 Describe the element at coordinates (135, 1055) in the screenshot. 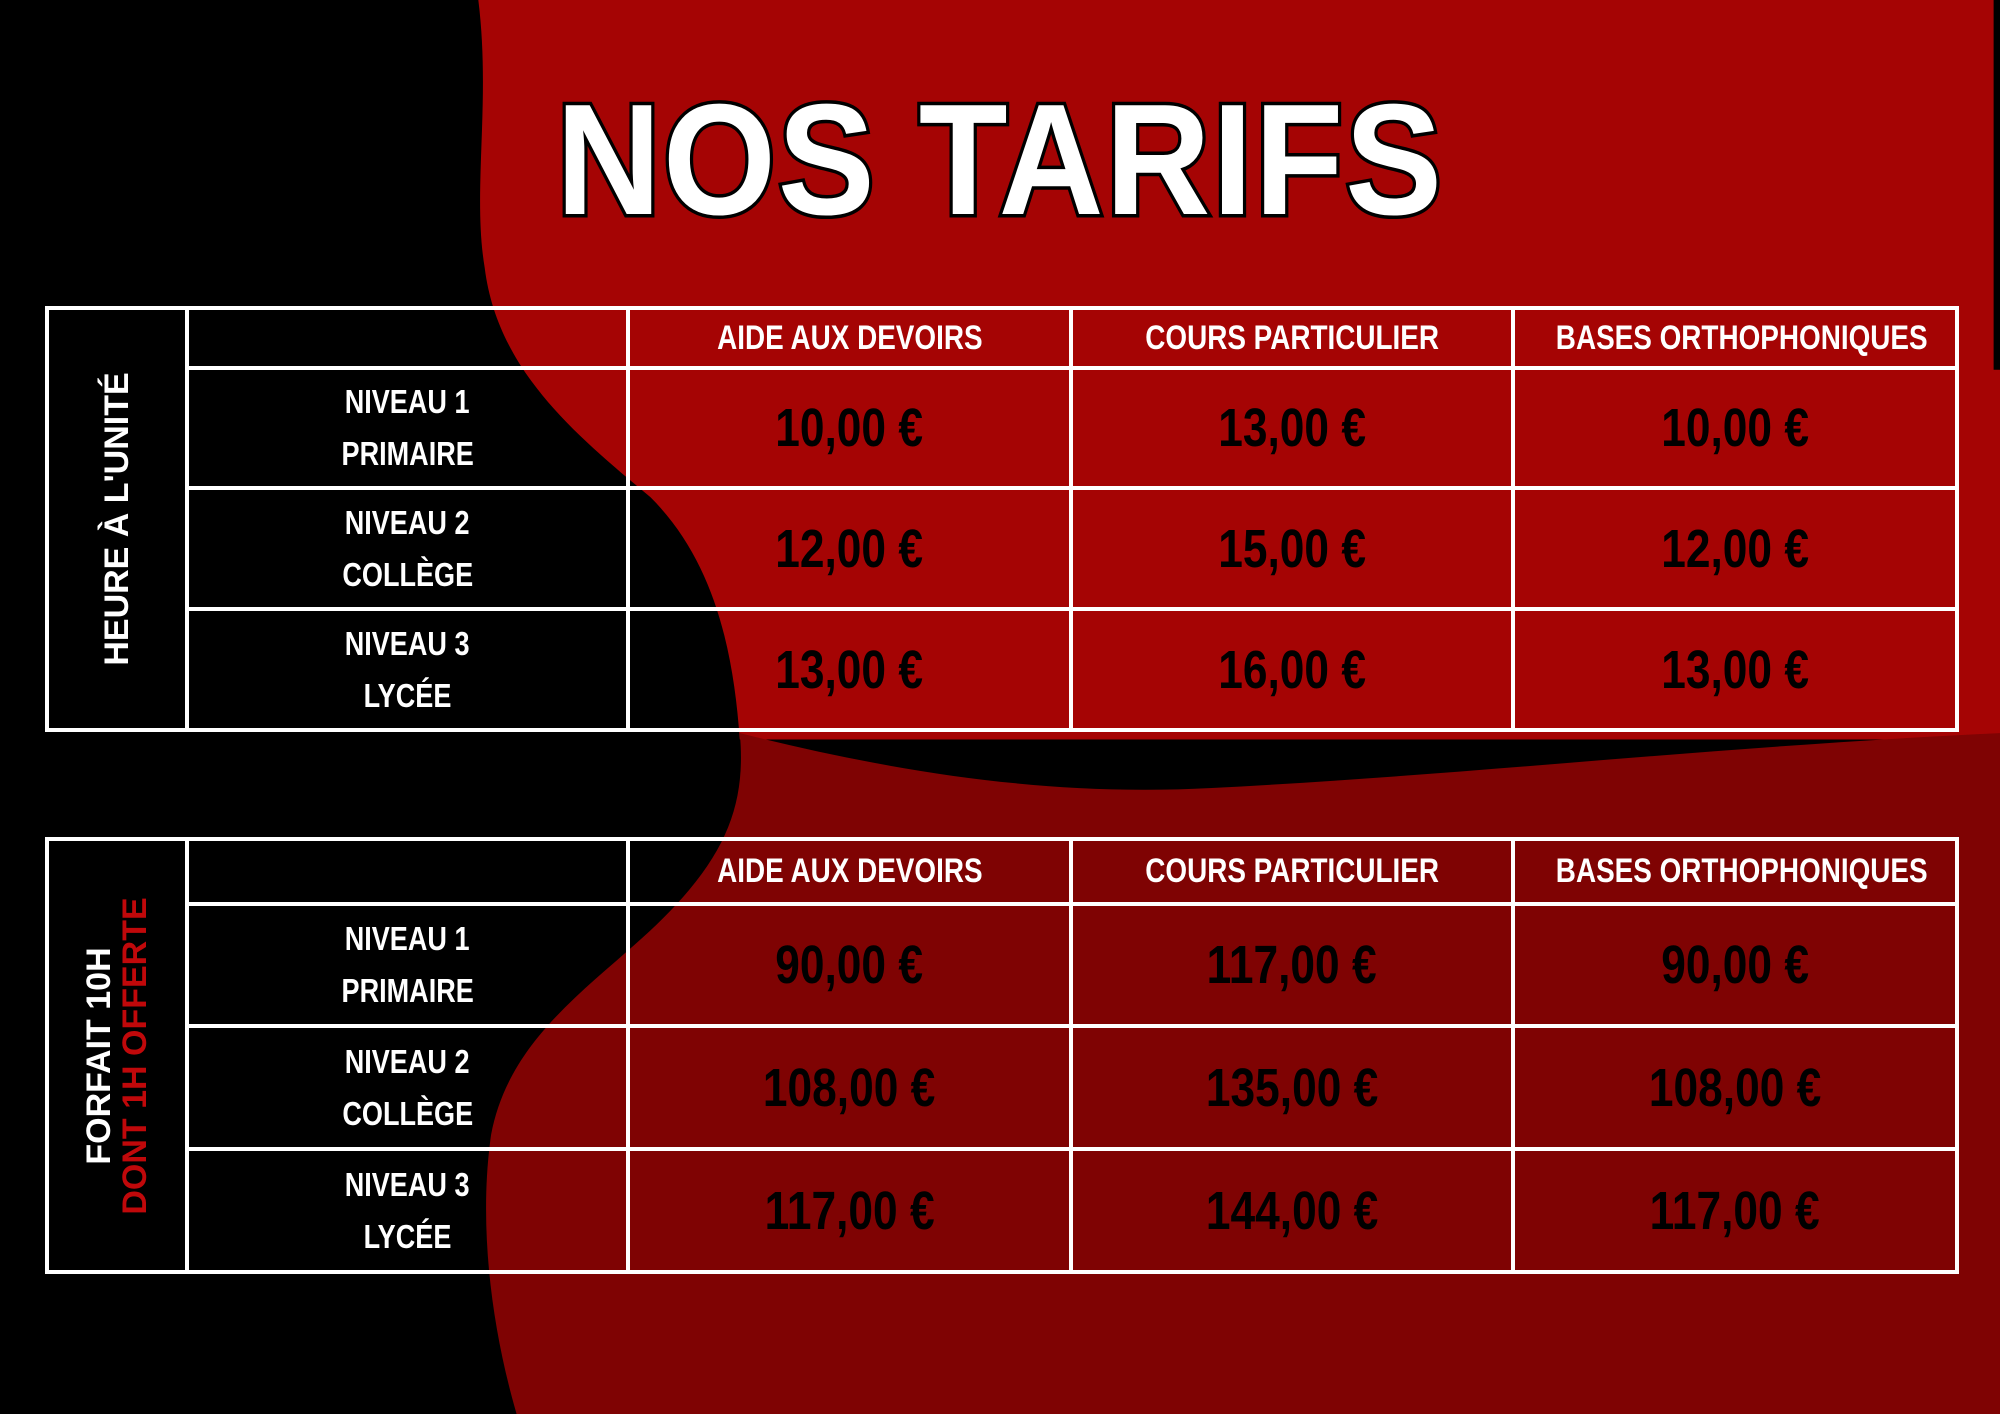

I see `side-sublabel: DONT 1H OFFERTE` at that location.